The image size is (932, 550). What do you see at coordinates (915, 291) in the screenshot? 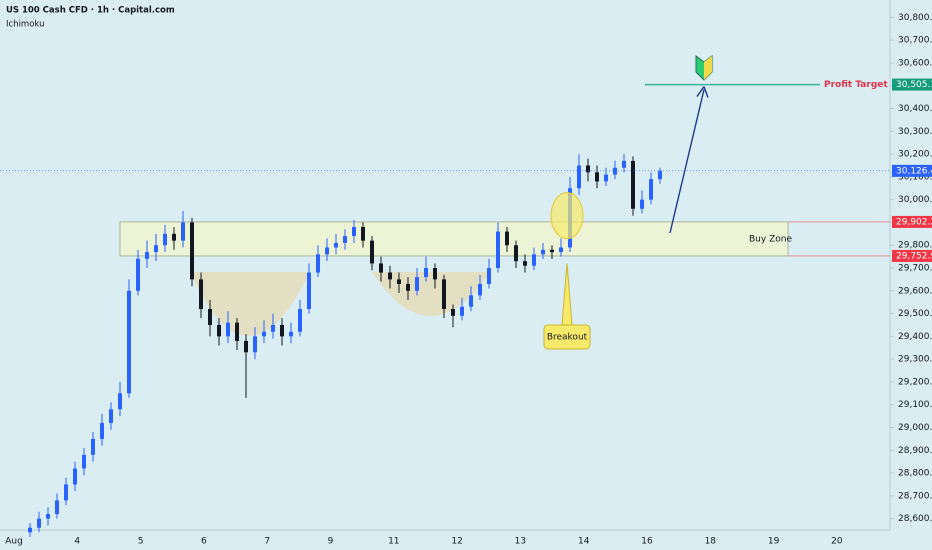
I see `y-tick-label: 29,600.0` at bounding box center [915, 291].